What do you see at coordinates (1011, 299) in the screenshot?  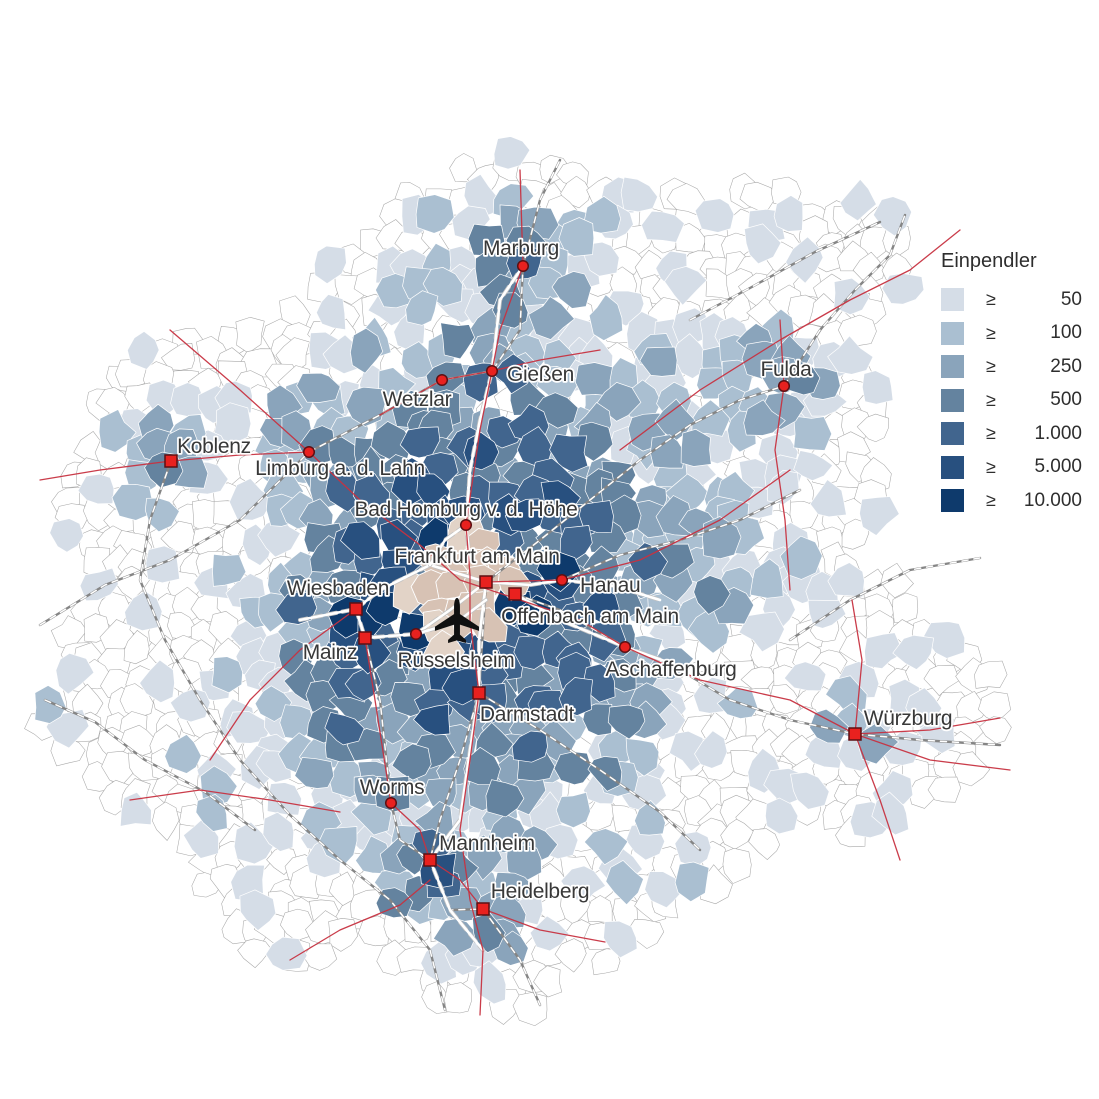 I see `legend-row: ≥50` at bounding box center [1011, 299].